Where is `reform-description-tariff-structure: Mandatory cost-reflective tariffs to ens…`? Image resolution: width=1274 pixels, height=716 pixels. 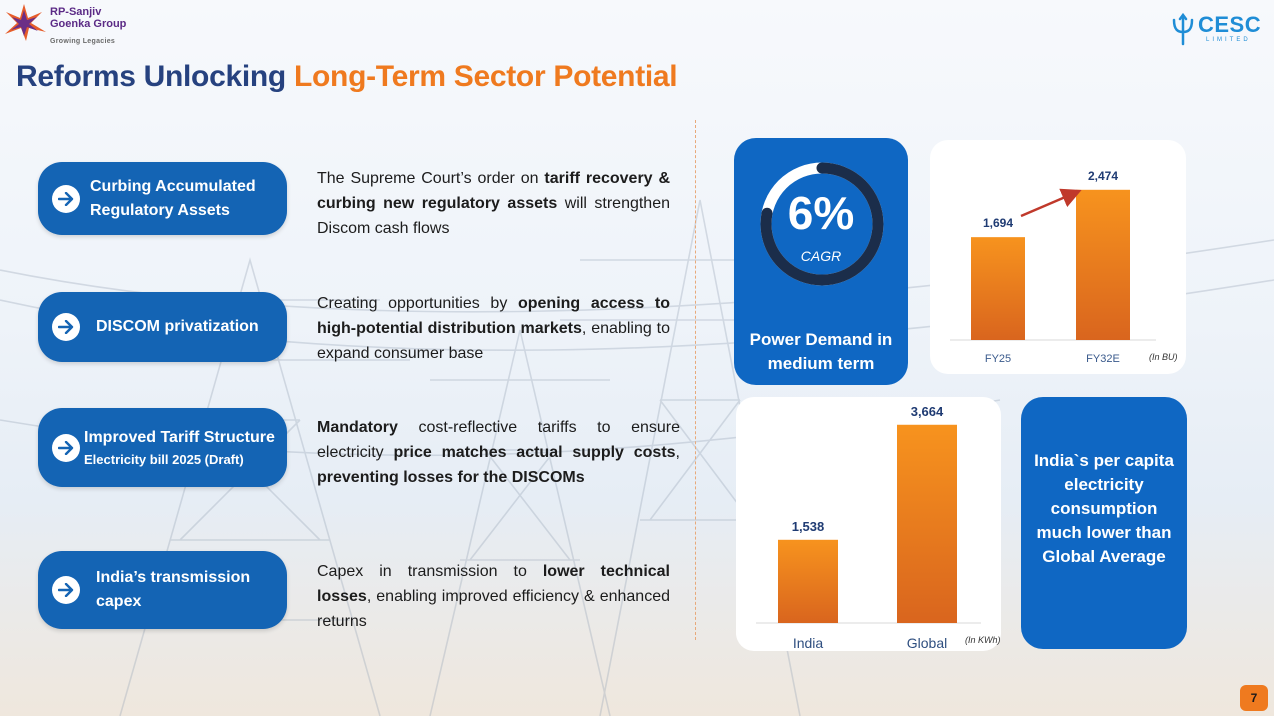 reform-description-tariff-structure: Mandatory cost-reflective tariffs to ens… is located at coordinates (498, 452).